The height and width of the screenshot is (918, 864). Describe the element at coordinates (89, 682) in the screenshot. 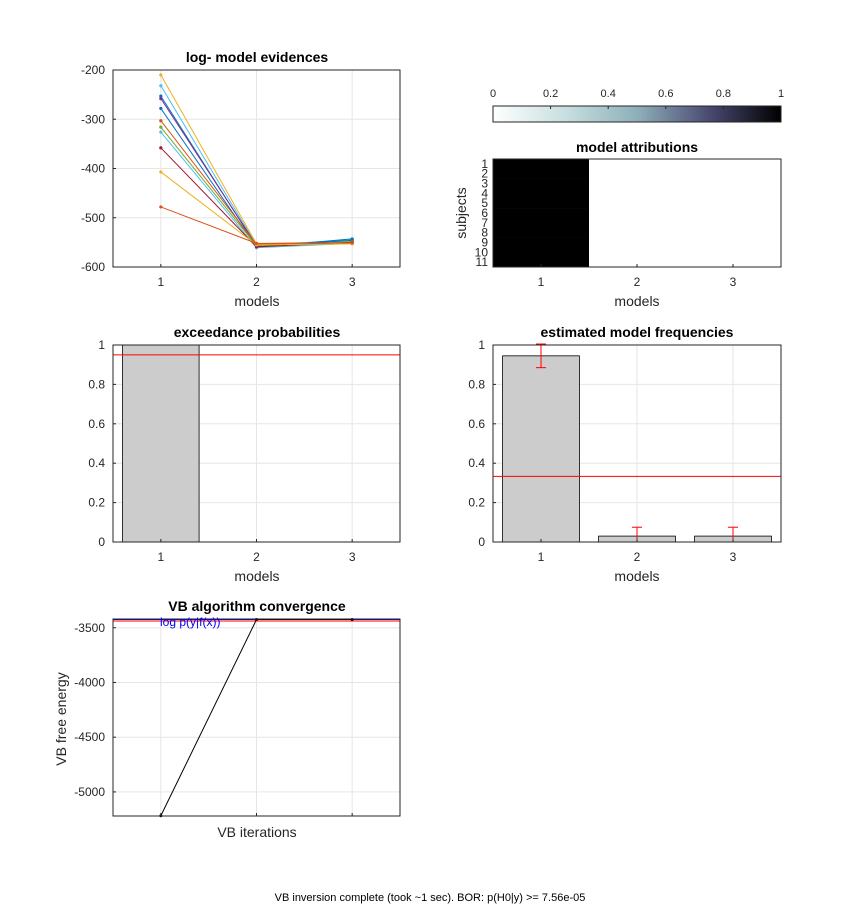

I see `y-tick-label: -4000` at that location.